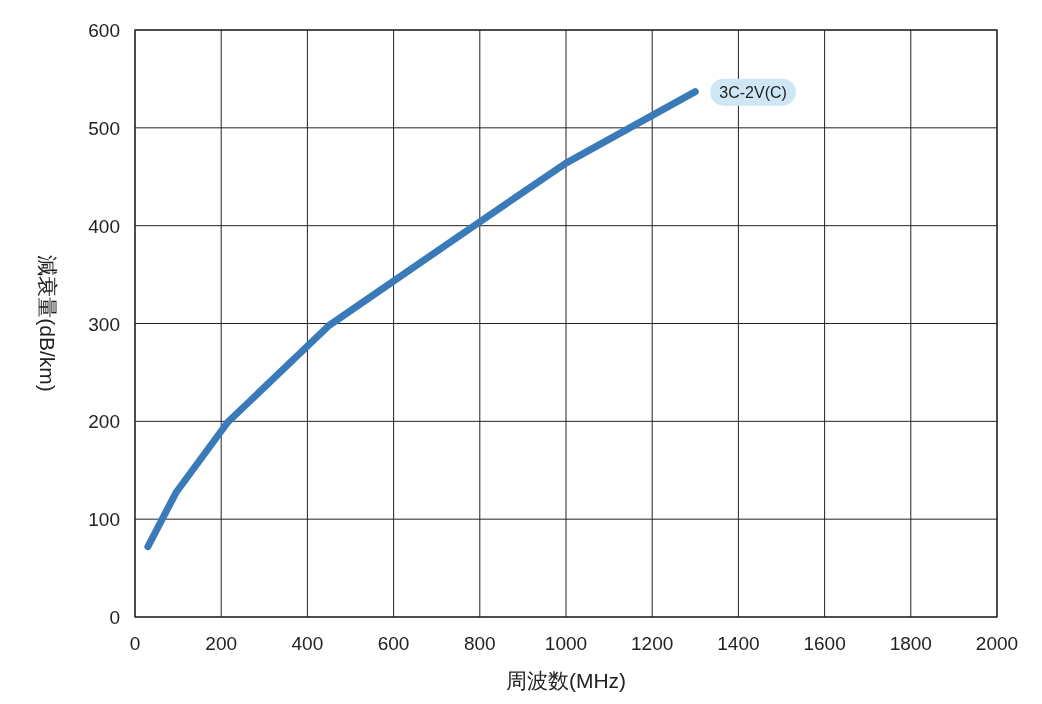 This screenshot has width=1042, height=704. What do you see at coordinates (47, 323) in the screenshot?
I see `y-axis-title: 減衰量(dB/km)` at bounding box center [47, 323].